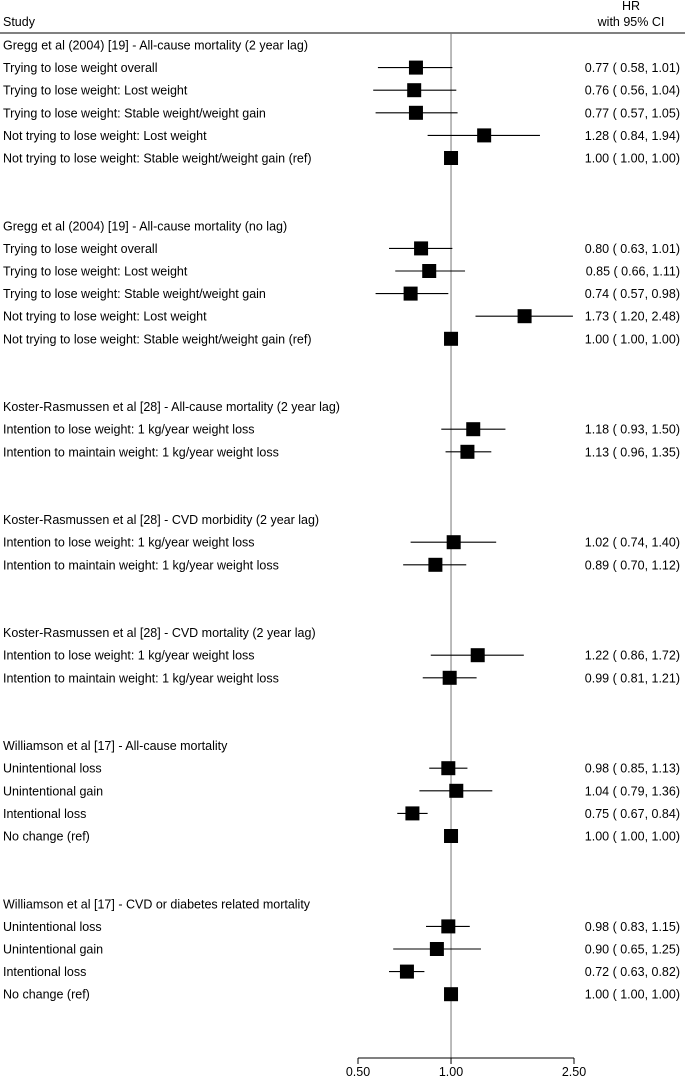 The width and height of the screenshot is (685, 1077). What do you see at coordinates (632, 68) in the screenshot?
I see `hr-ci-value: 0.77 ( 0.58, 1.01)` at bounding box center [632, 68].